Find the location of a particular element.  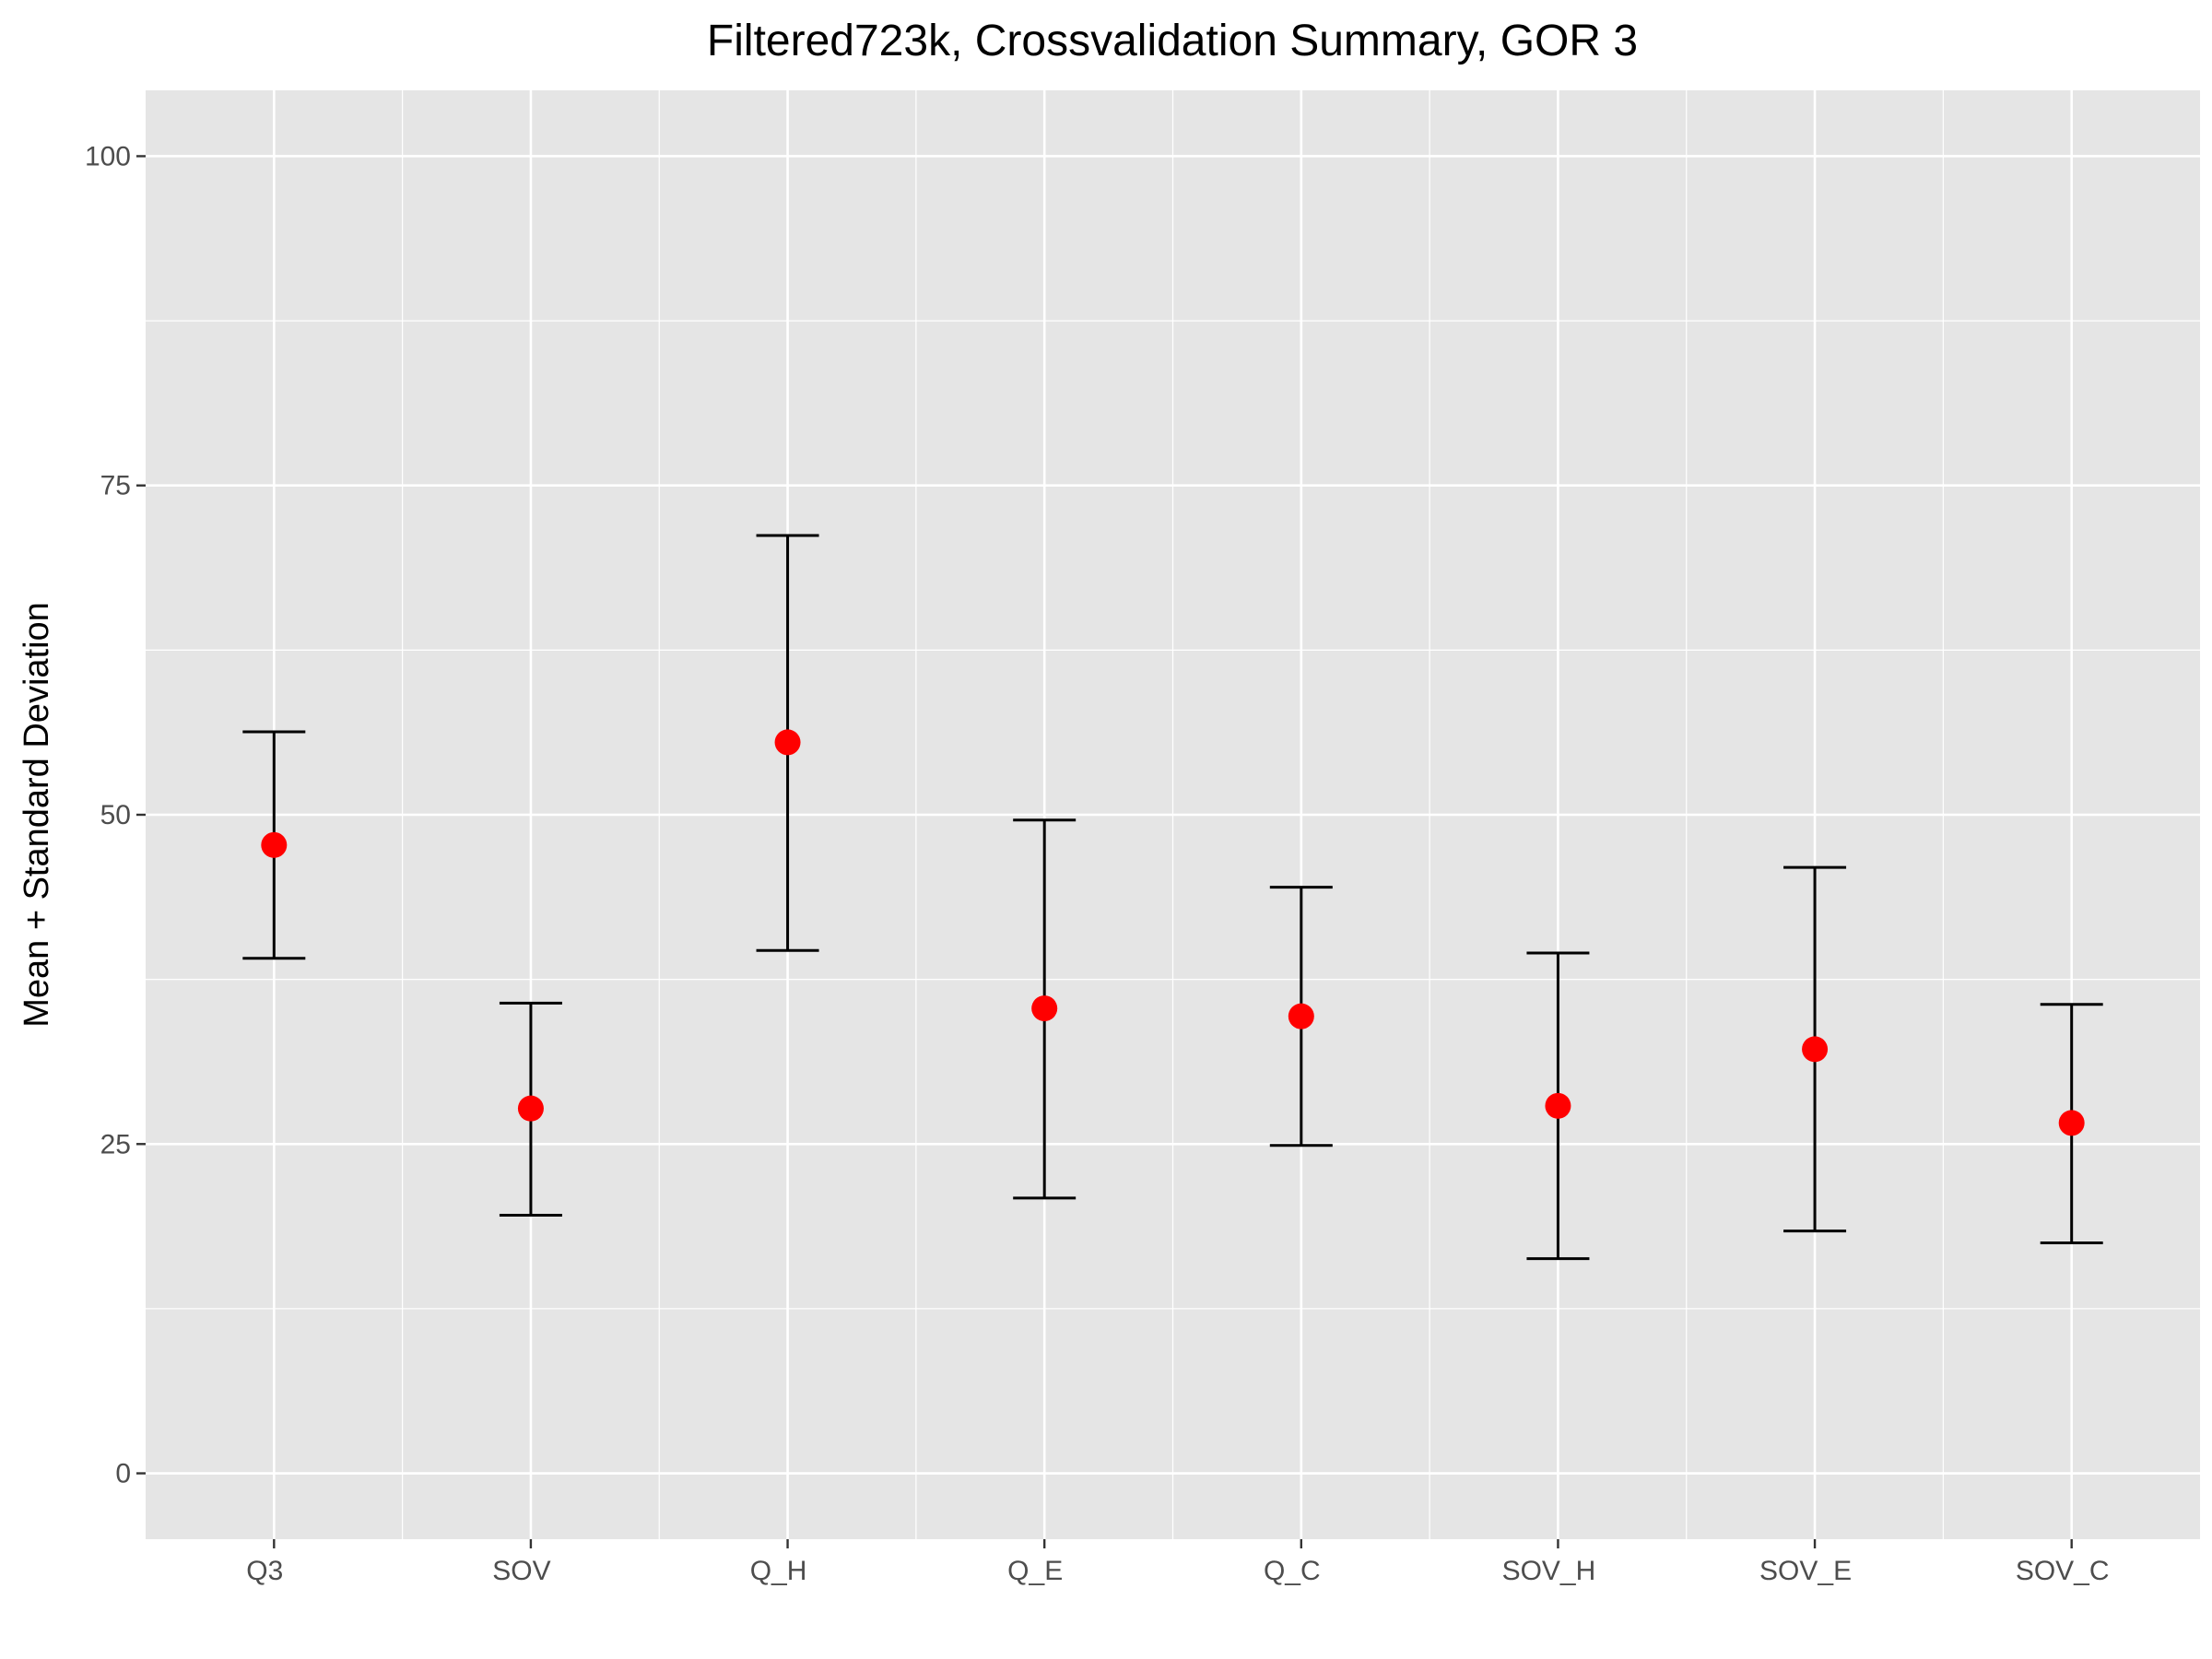

x-tick-label: Q_H is located at coordinates (778, 1571).